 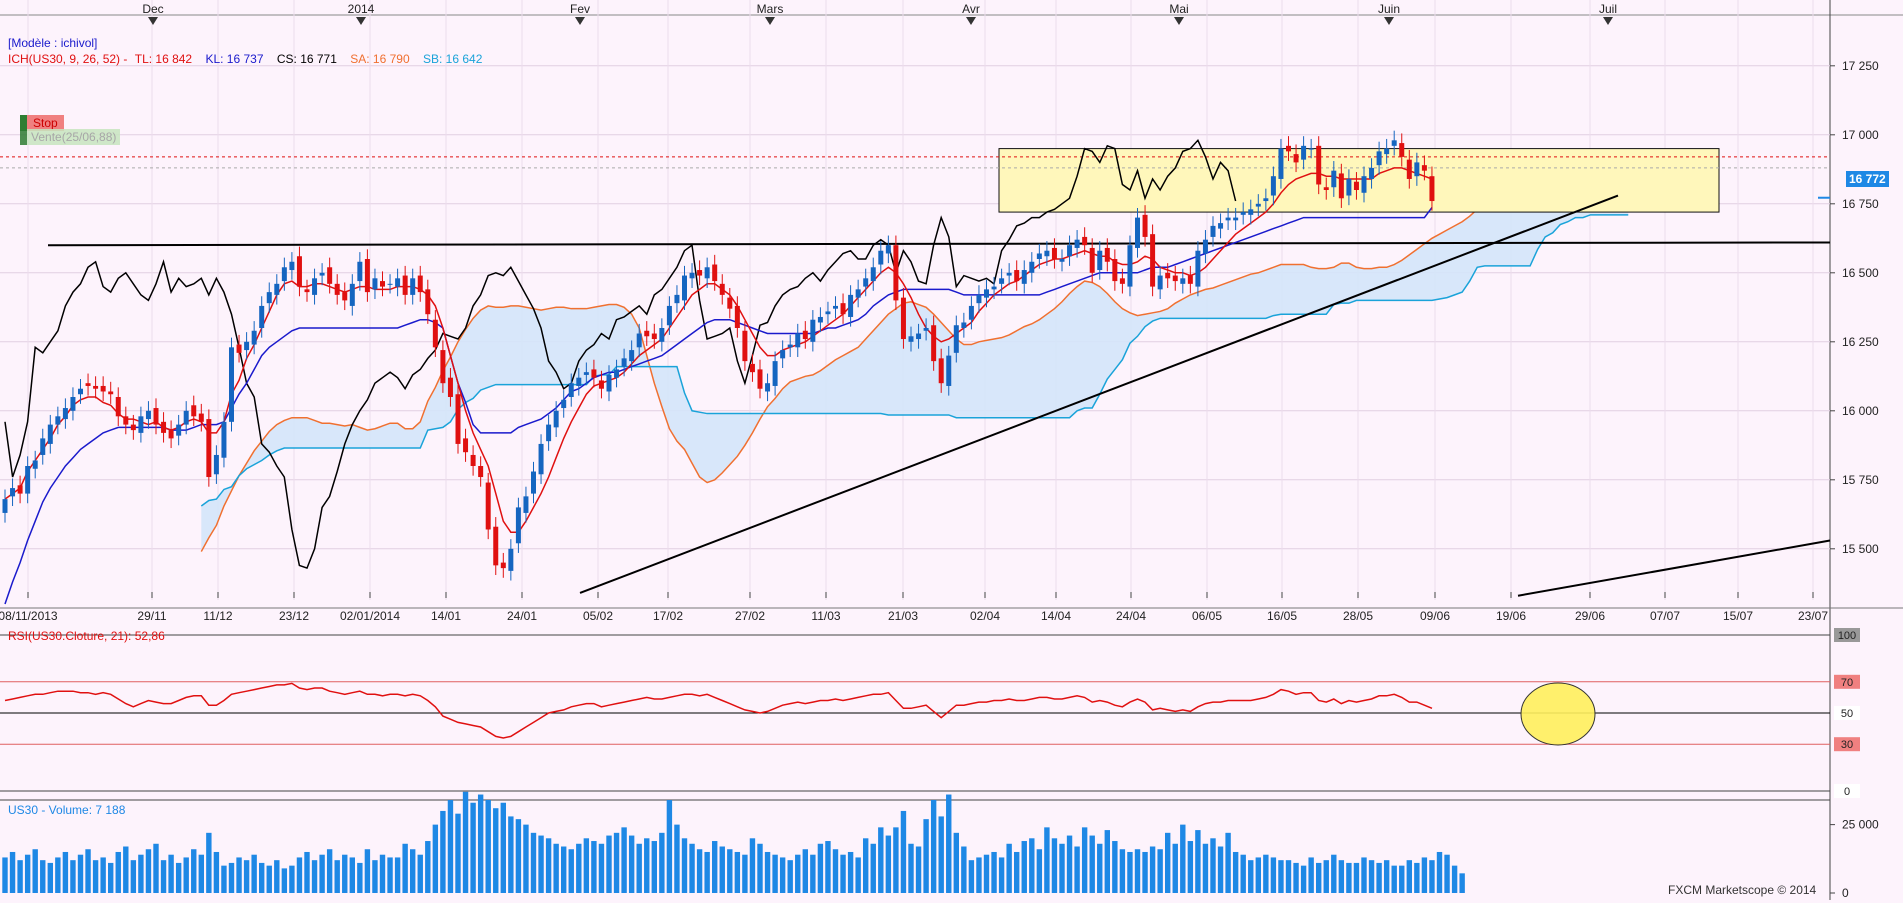 I want to click on x-tick-label: 14/01, so click(x=446, y=616).